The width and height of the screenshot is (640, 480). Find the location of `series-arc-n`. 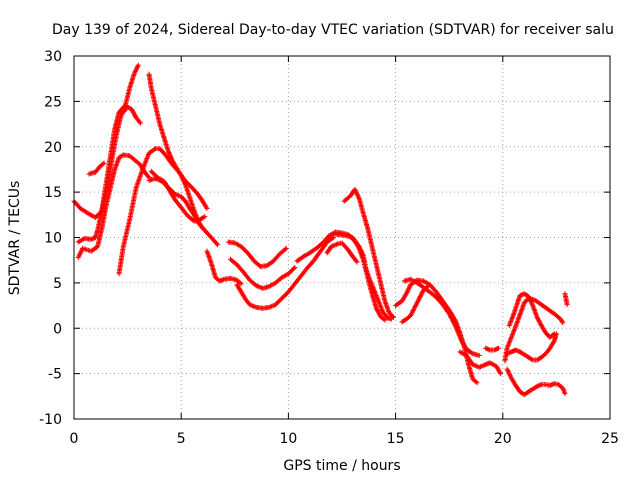

series-arc-n is located at coordinates (362, 276).